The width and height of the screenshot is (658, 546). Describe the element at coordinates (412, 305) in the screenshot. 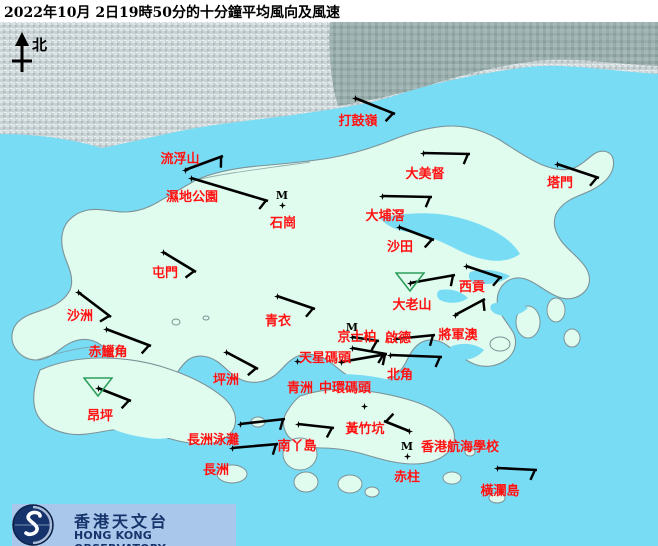

I see `station-label: 大老山` at that location.